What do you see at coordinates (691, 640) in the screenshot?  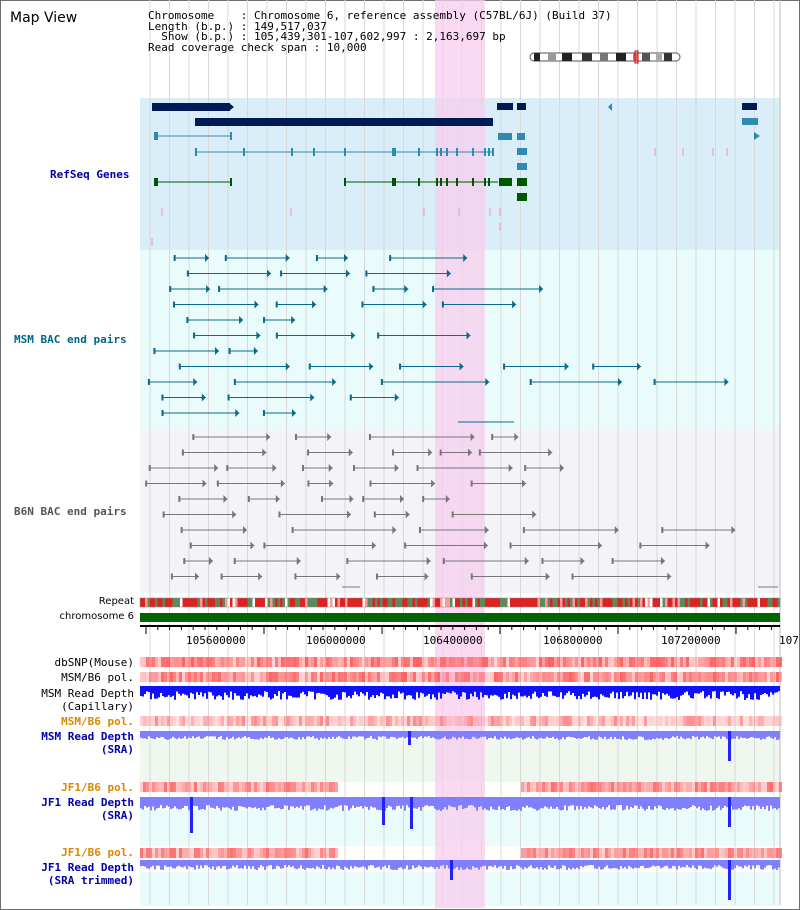 I see `axis-tick-label: 107200000` at bounding box center [691, 640].